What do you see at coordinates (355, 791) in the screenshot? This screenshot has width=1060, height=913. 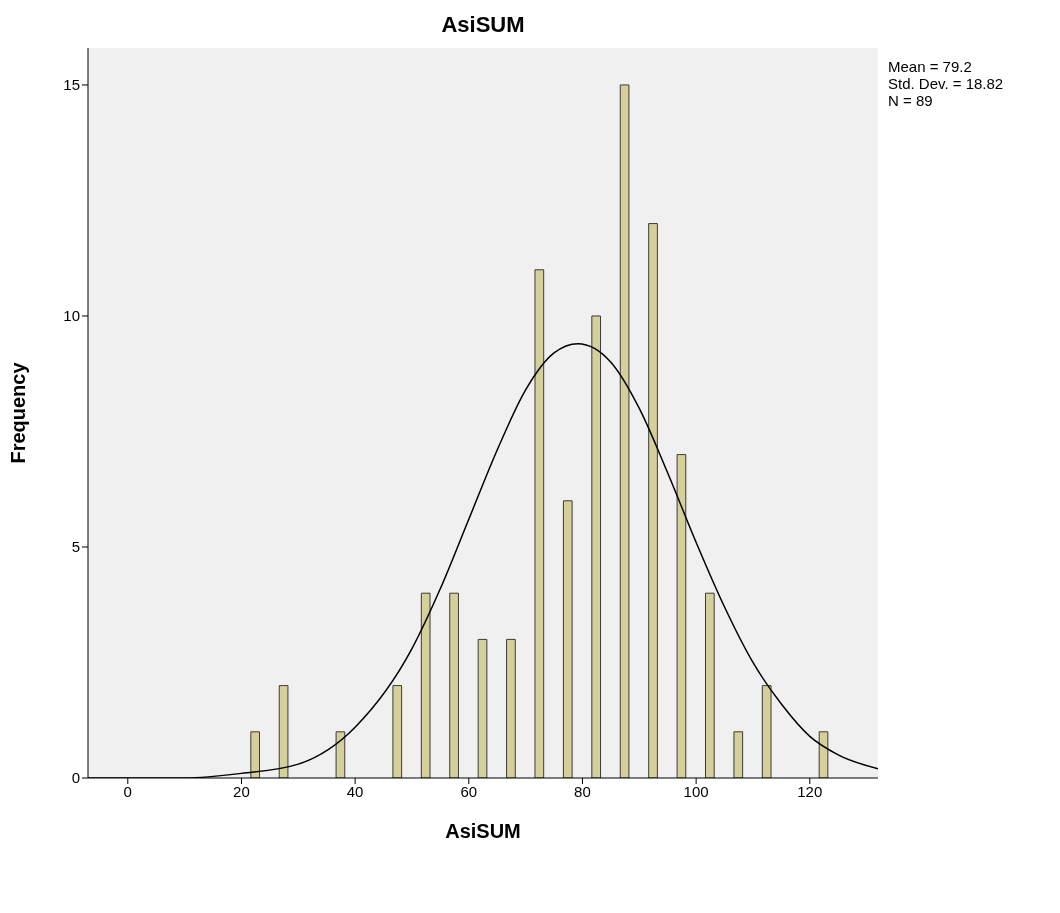 I see `x-tick-label: 40` at bounding box center [355, 791].